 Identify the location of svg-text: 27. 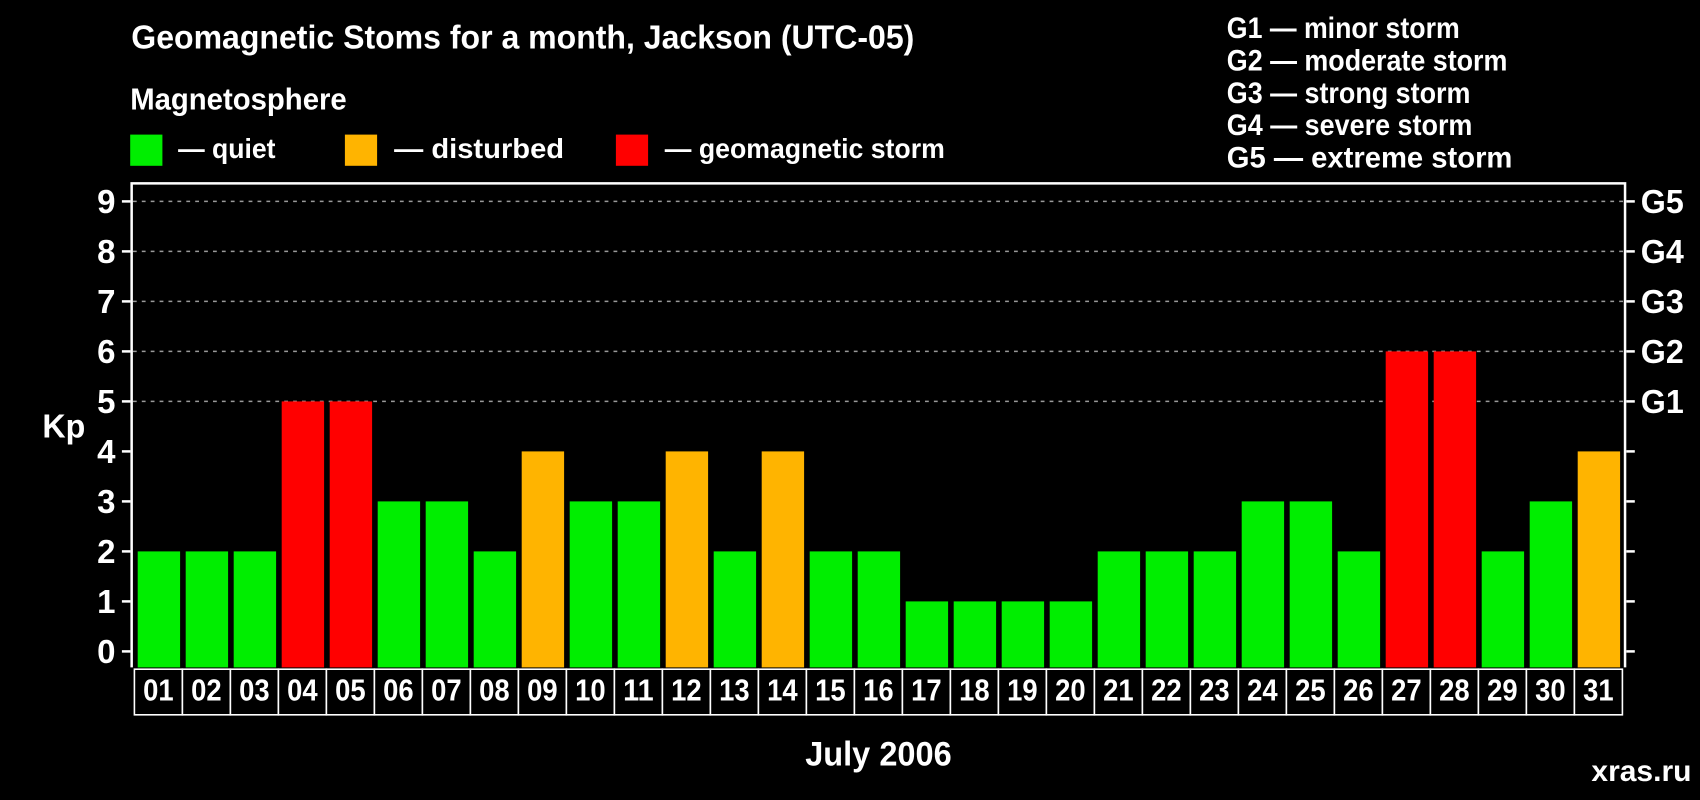
(1406, 690).